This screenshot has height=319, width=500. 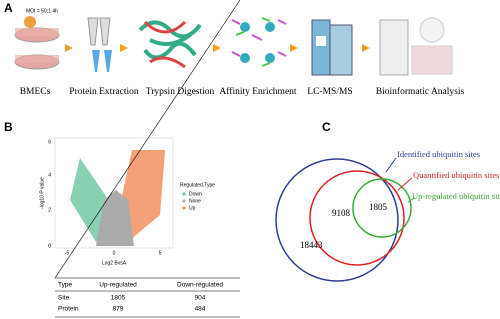 What do you see at coordinates (35, 92) in the screenshot?
I see `step-label: BMECs` at bounding box center [35, 92].